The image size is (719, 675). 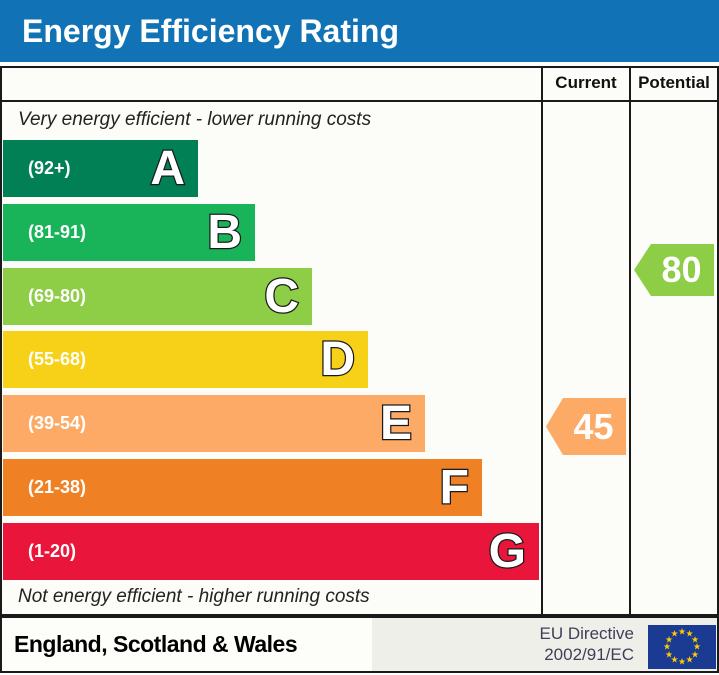 What do you see at coordinates (57, 359) in the screenshot?
I see `band-range-label: (55-68)` at bounding box center [57, 359].